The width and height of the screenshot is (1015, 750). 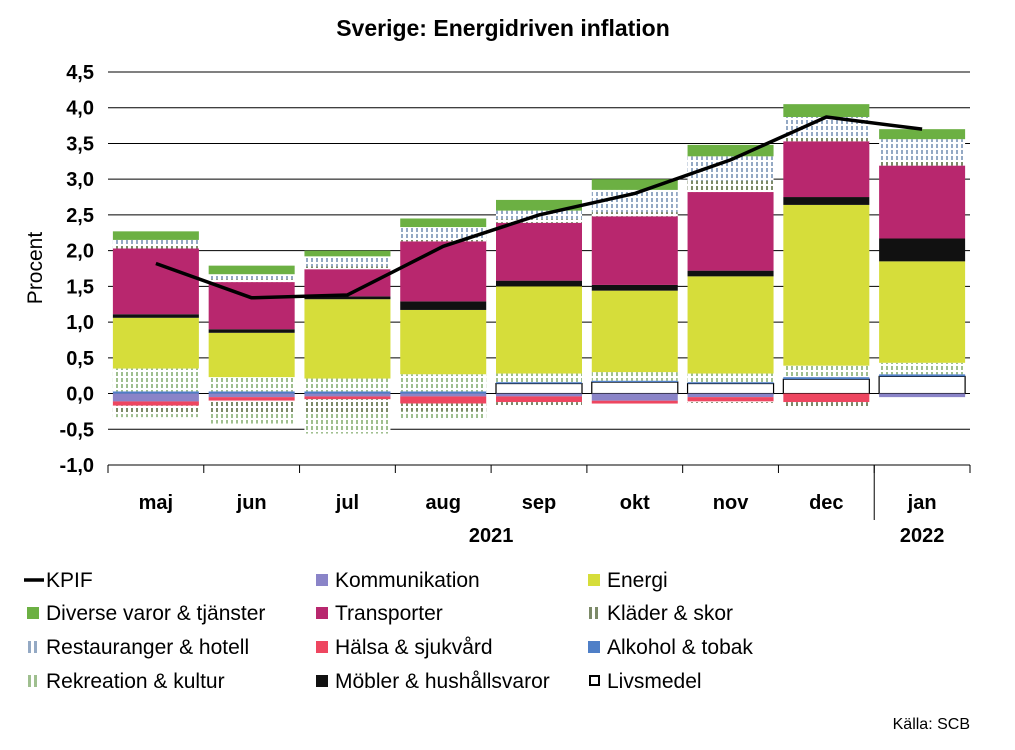 I want to click on year-label: 2021, so click(x=491, y=536).